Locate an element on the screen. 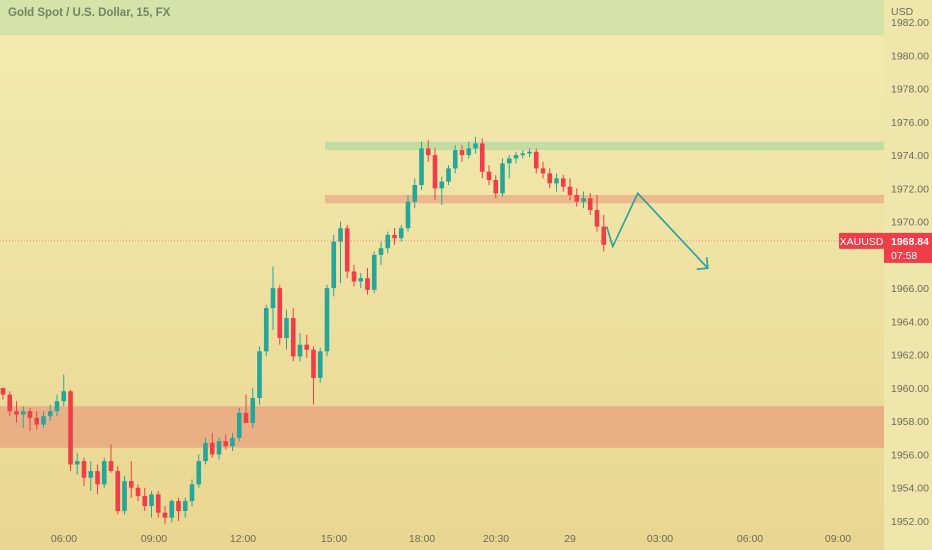 The image size is (932, 550). x-tick-label: 15:00 is located at coordinates (334, 539).